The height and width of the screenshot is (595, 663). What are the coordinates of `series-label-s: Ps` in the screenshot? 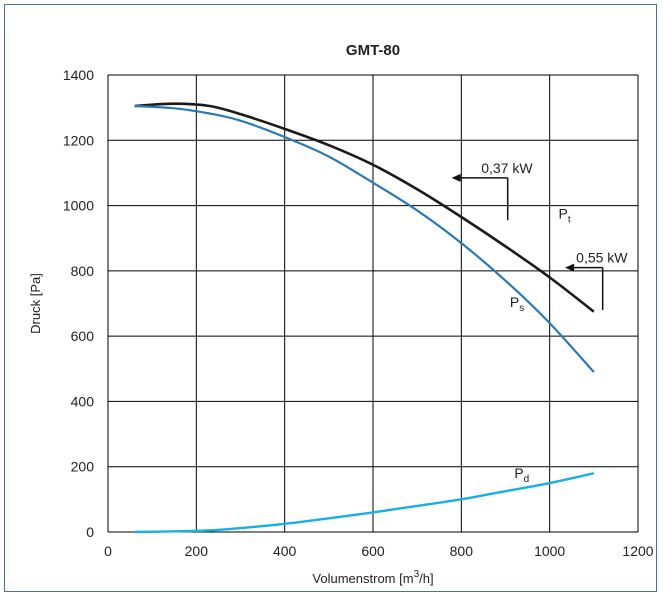 It's located at (517, 304).